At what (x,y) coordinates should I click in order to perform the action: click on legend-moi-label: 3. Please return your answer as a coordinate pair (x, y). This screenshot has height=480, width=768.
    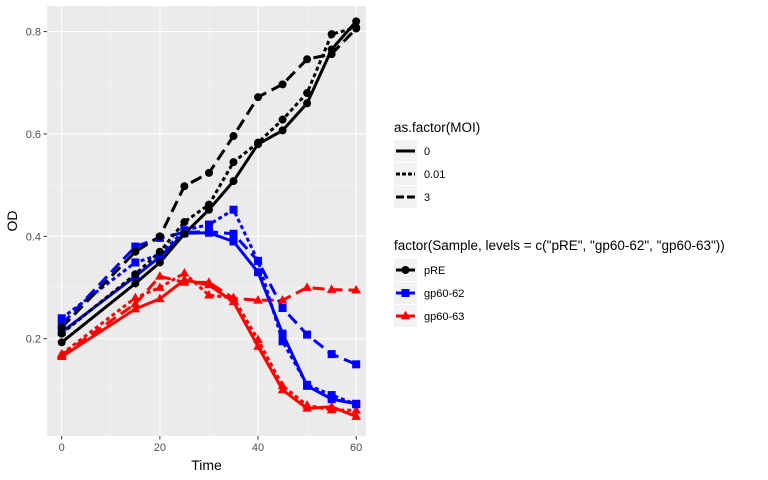
    Looking at the image, I should click on (427, 198).